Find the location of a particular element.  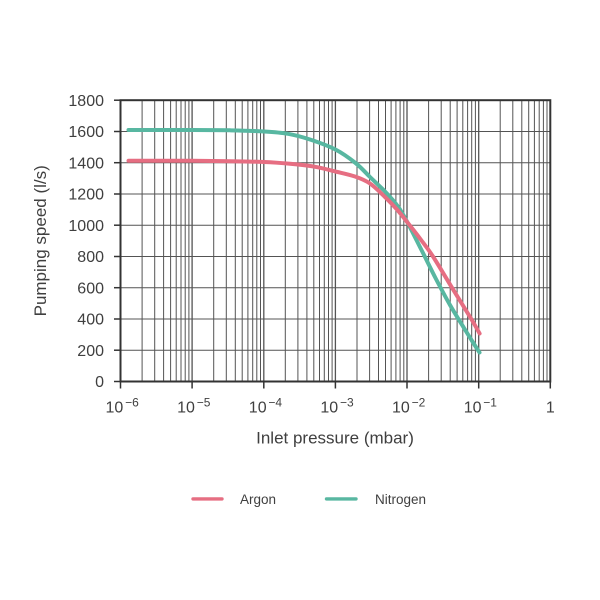

svg-text: 1800 is located at coordinates (86, 101).